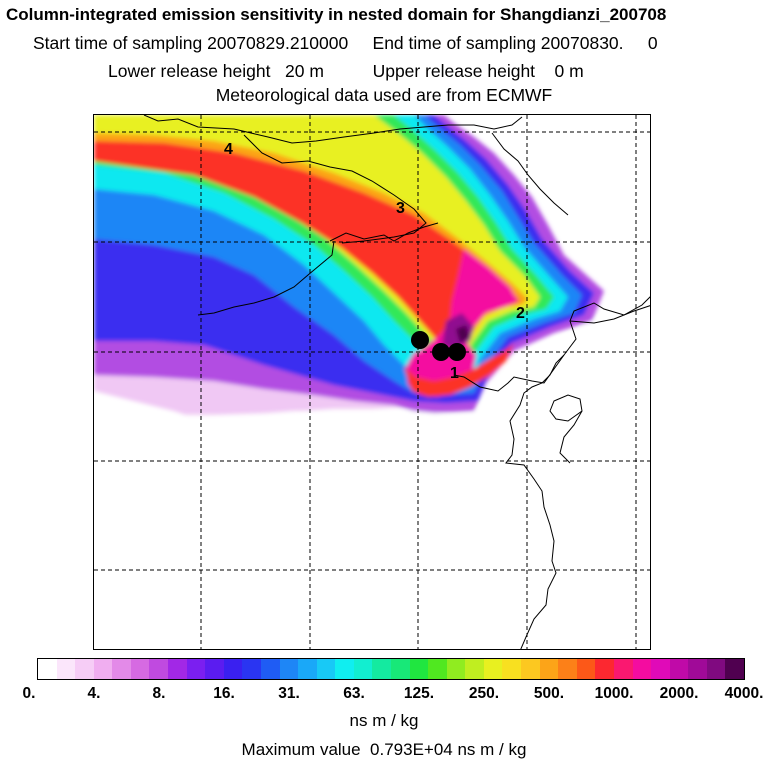  Describe the element at coordinates (484, 693) in the screenshot. I see `colorbar-tick-label: 250.` at that location.